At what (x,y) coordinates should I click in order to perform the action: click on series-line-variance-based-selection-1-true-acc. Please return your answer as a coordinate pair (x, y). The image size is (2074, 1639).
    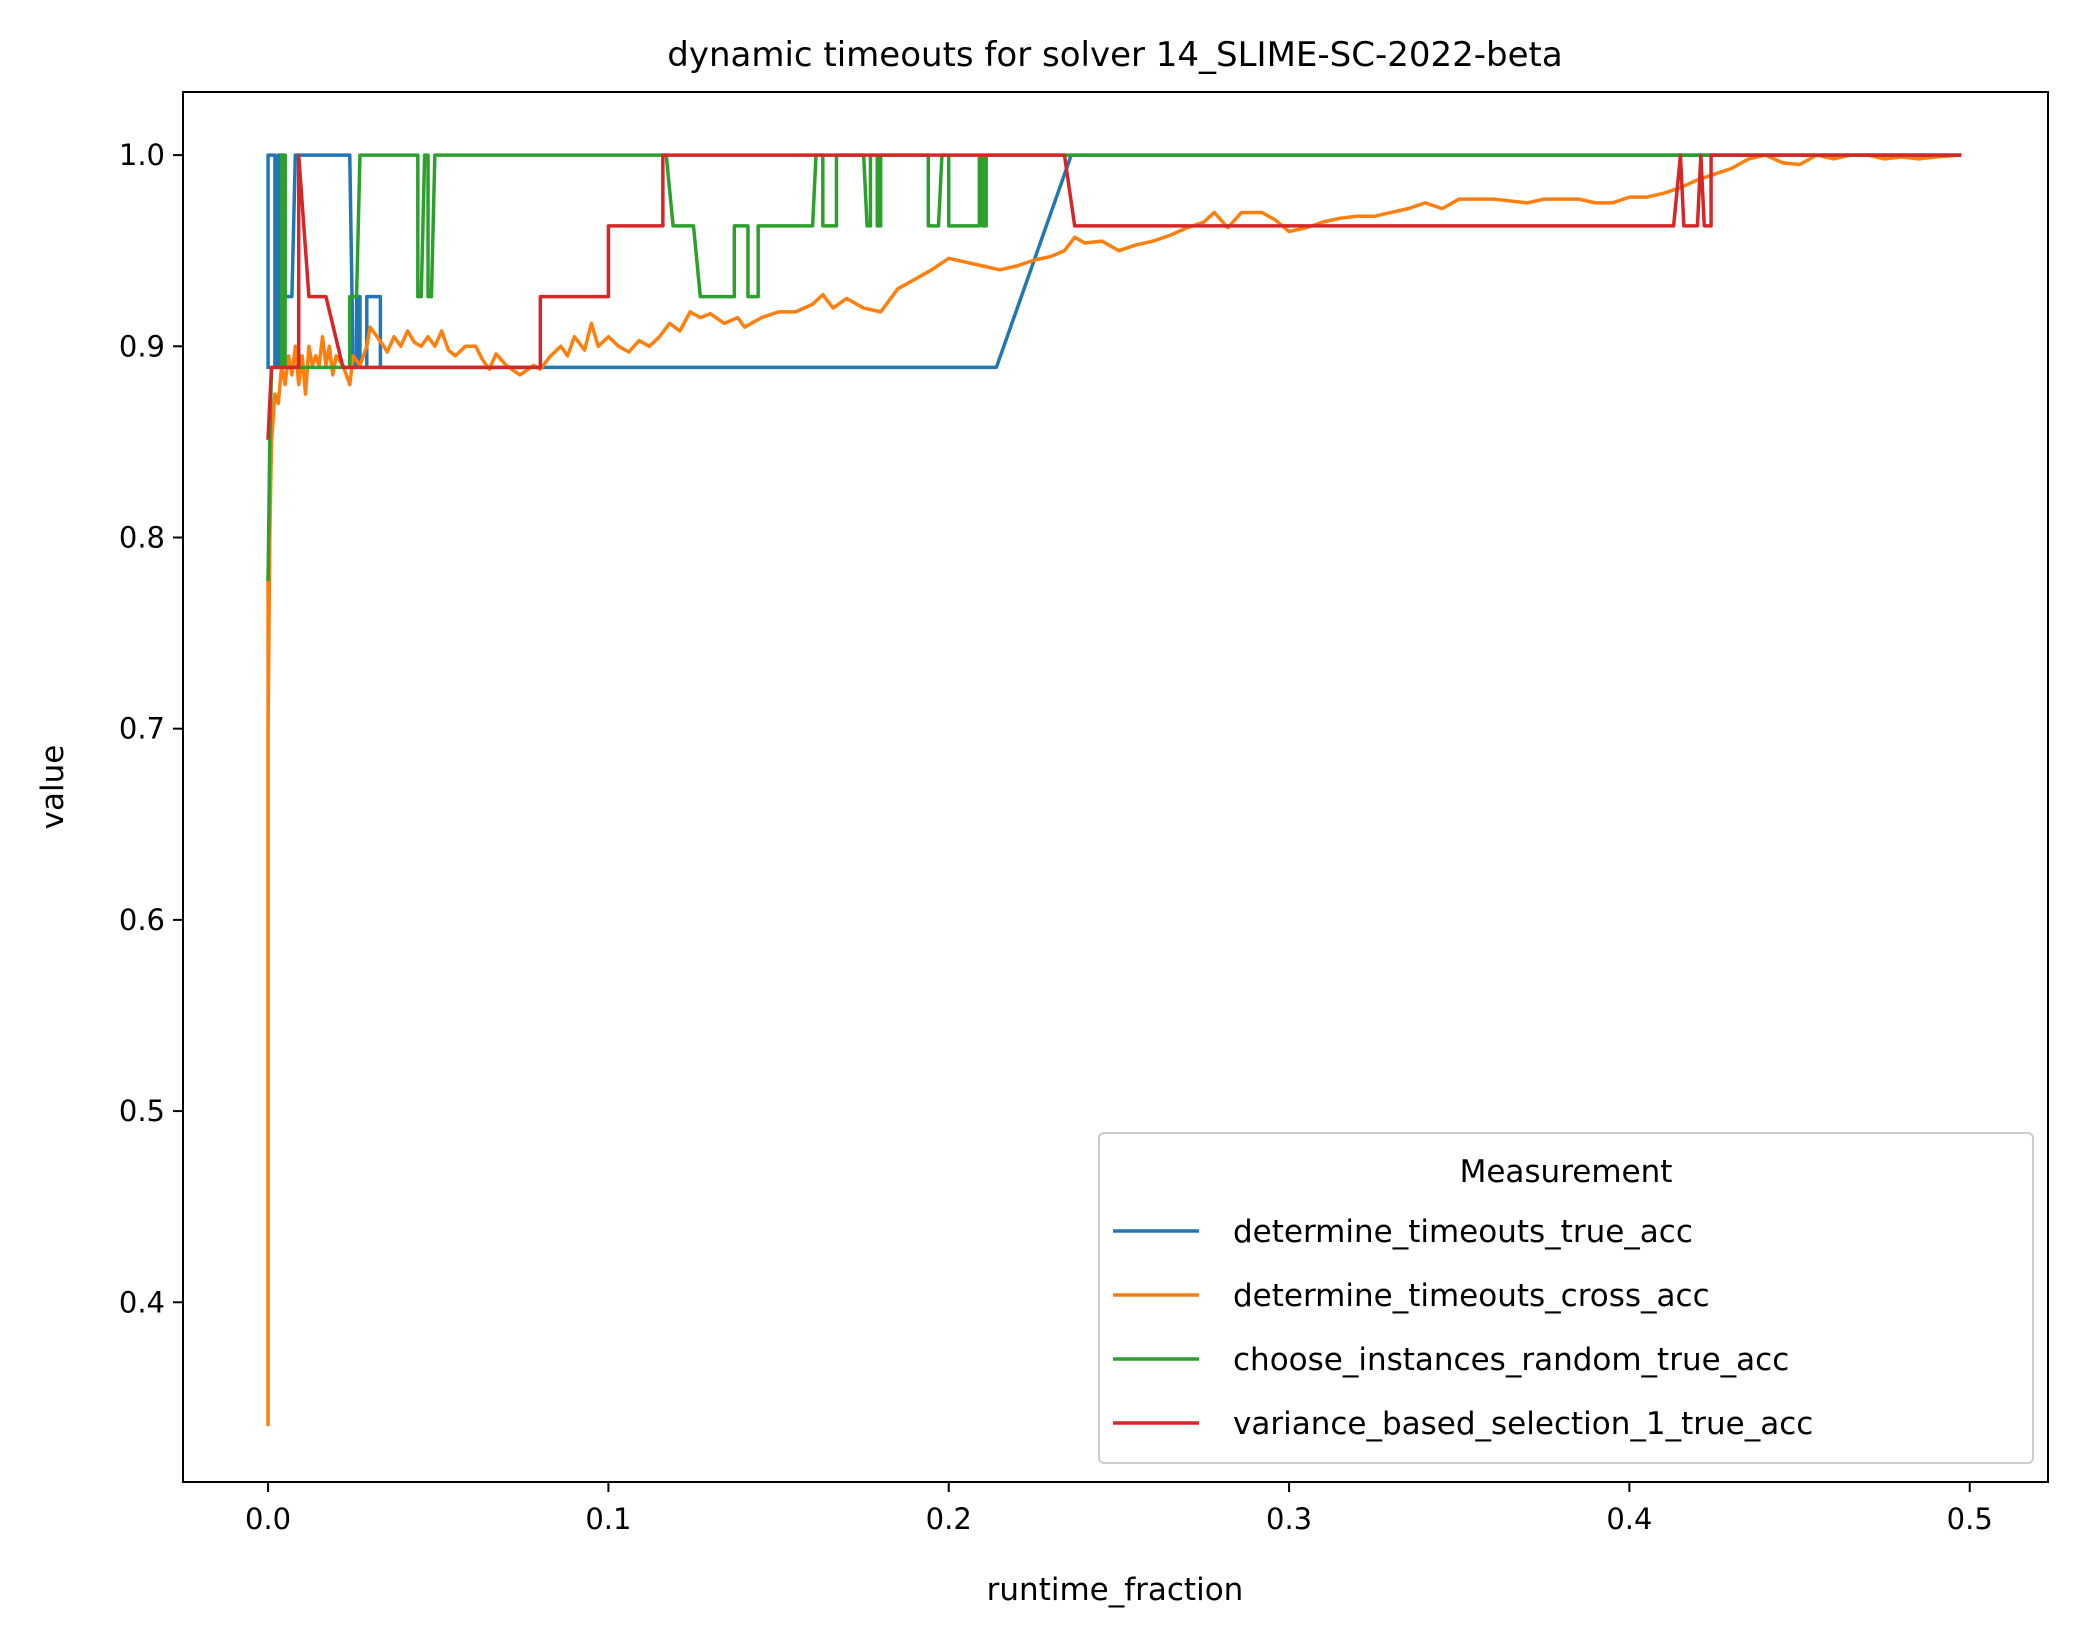
    Looking at the image, I should click on (1114, 296).